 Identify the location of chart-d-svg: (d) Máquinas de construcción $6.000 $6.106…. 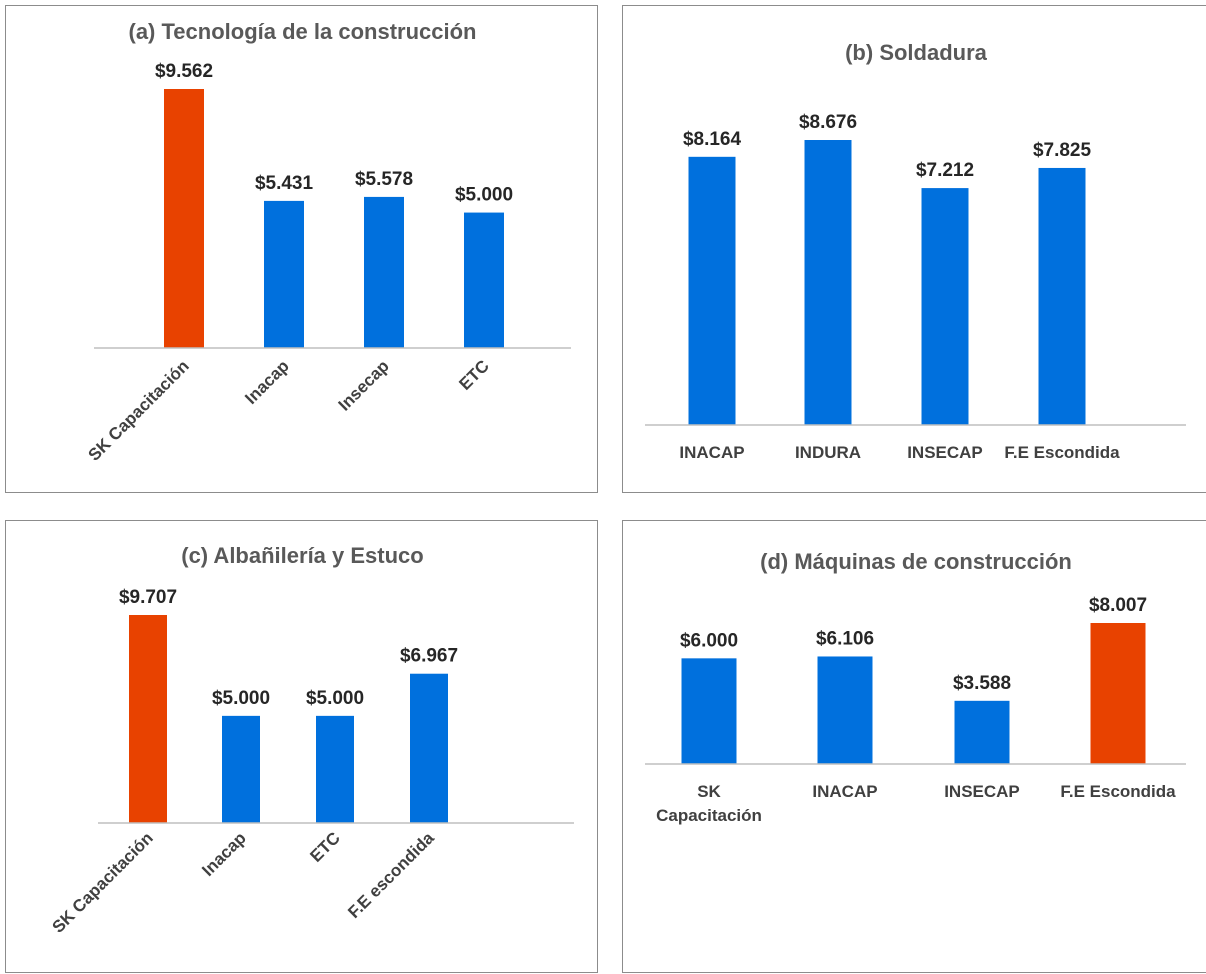
(915, 687).